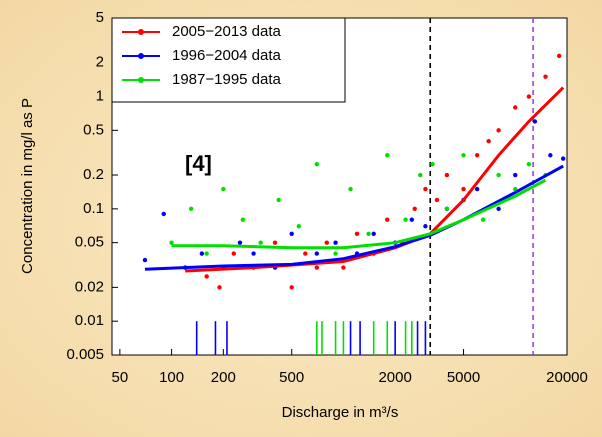  What do you see at coordinates (463, 377) in the screenshot?
I see `x-tick-label: 5000` at bounding box center [463, 377].